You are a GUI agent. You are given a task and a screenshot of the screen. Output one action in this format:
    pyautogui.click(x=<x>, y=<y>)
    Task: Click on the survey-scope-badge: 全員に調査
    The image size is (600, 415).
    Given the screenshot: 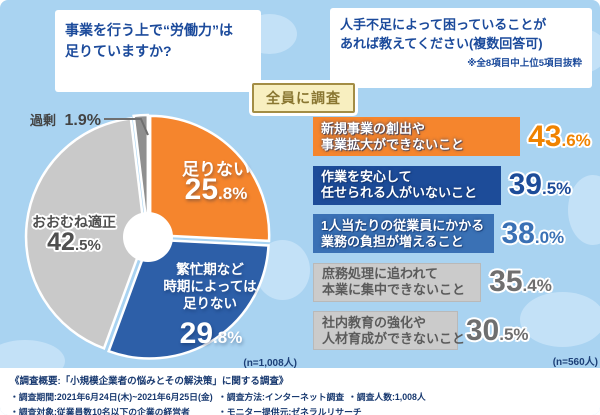 What is the action you would take?
    pyautogui.click(x=303, y=98)
    